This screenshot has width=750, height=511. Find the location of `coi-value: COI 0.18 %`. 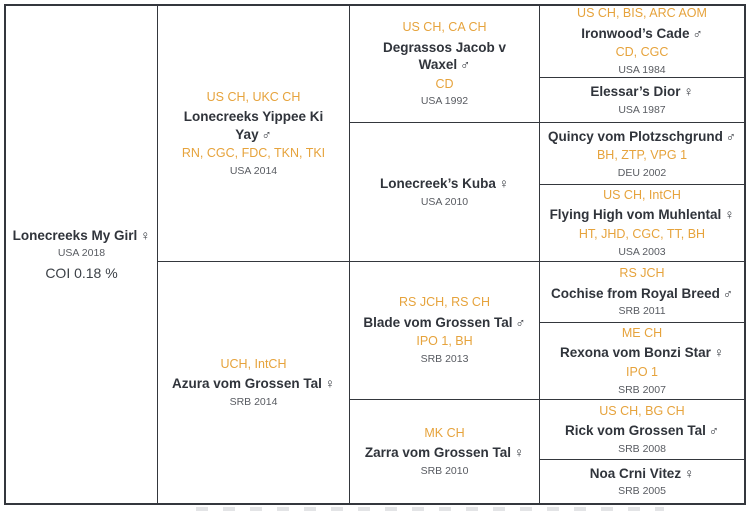

coi-value: COI 0.18 % is located at coordinates (81, 272).